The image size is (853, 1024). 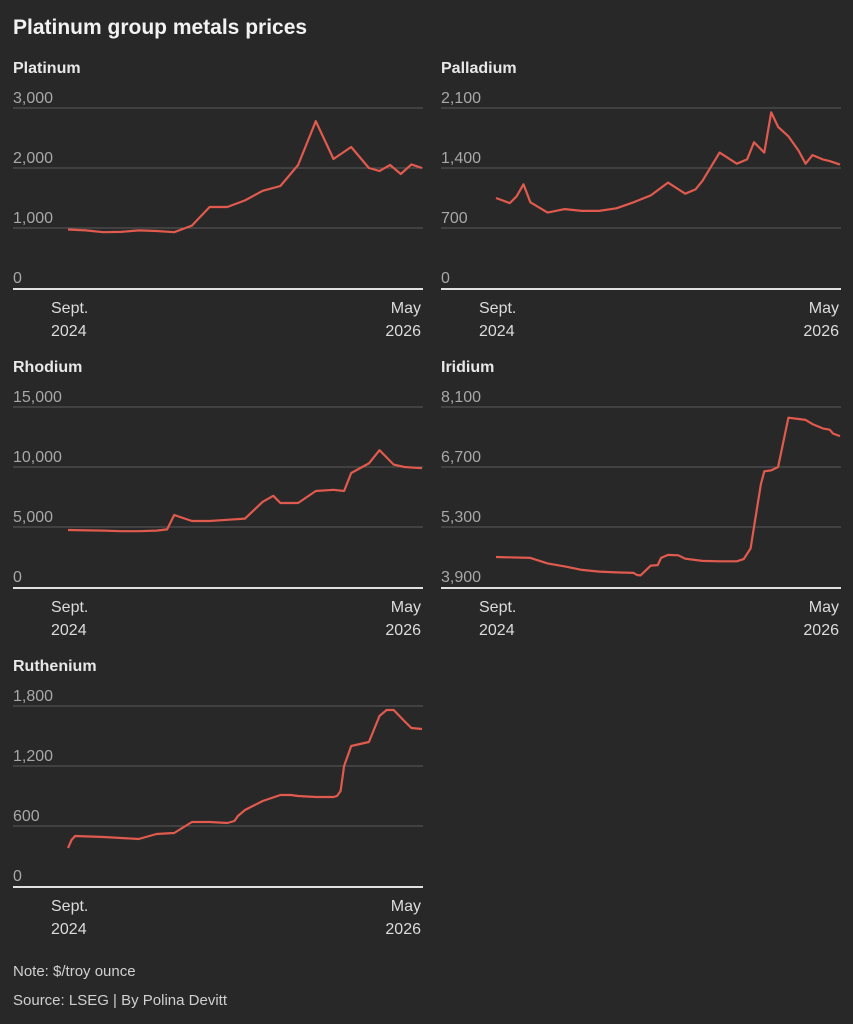 I want to click on chart-rhodium: 0 5,000 10,000 15,000 Sept. 2024 May 2026, so click(x=218, y=514).